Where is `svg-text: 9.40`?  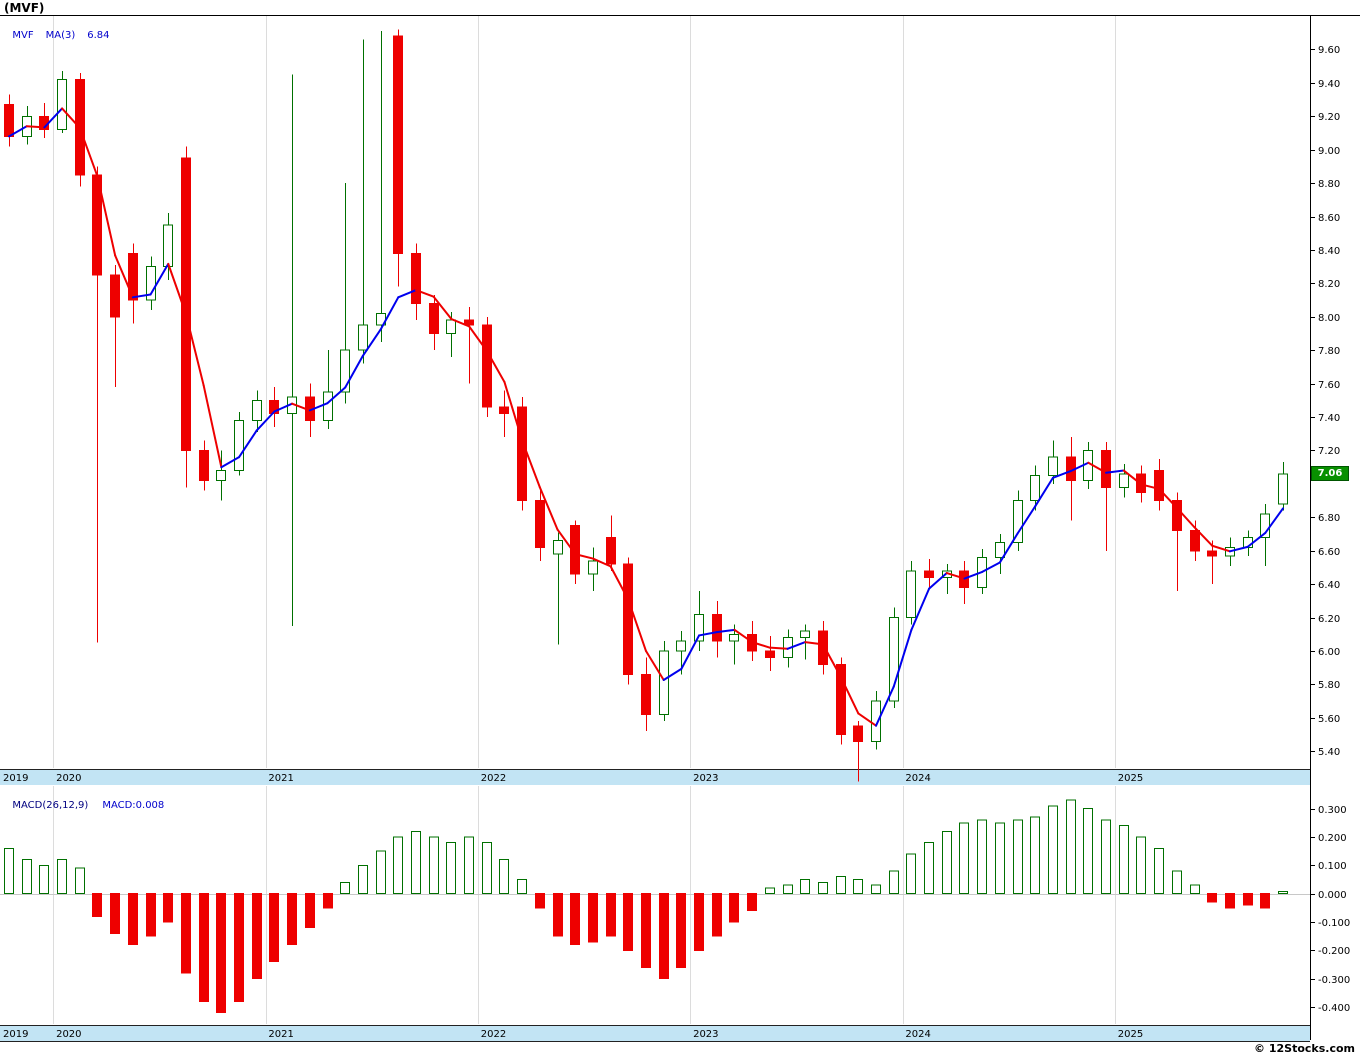
svg-text: 9.40 is located at coordinates (1329, 84).